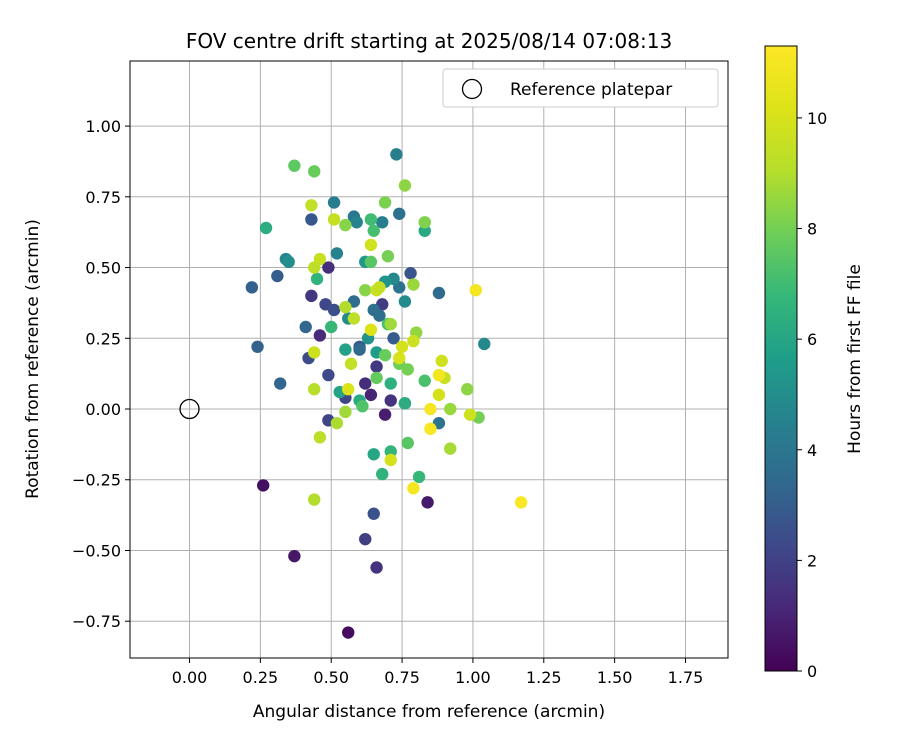 The height and width of the screenshot is (750, 900). Describe the element at coordinates (812, 450) in the screenshot. I see `colorbar-tick-label: 4` at that location.